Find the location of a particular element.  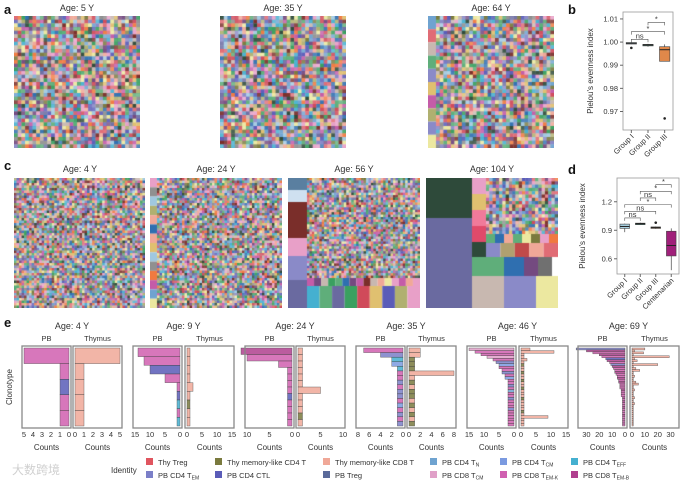

mosaic-title: Age: 64 Y is located at coordinates (490, 8).